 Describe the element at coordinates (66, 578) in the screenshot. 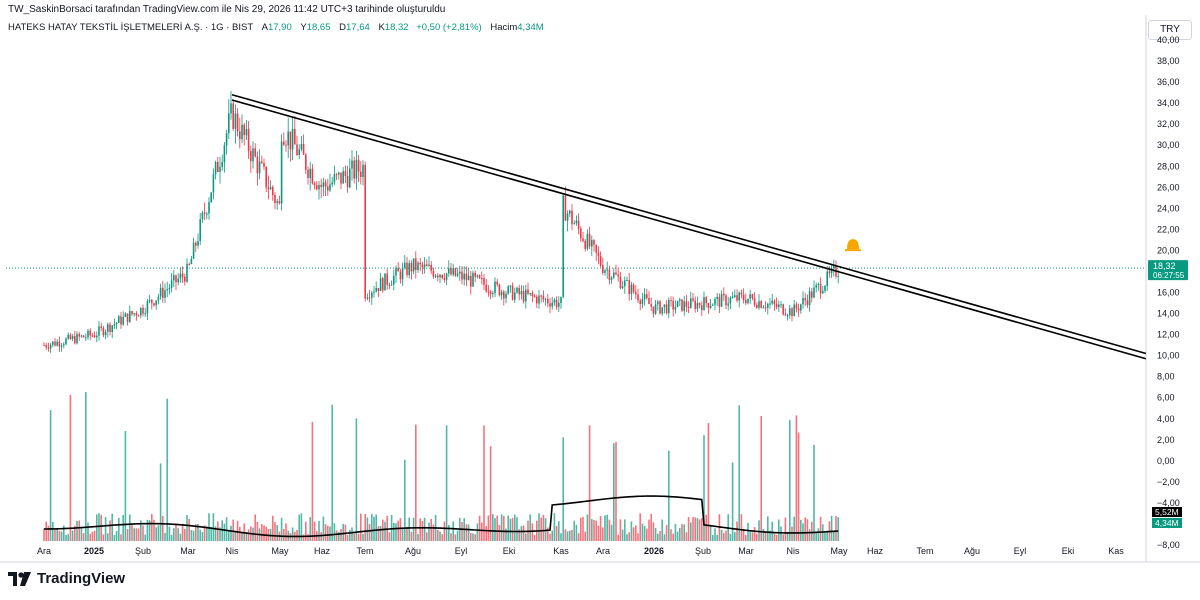

I see `tradingview-logo: TradingView` at that location.